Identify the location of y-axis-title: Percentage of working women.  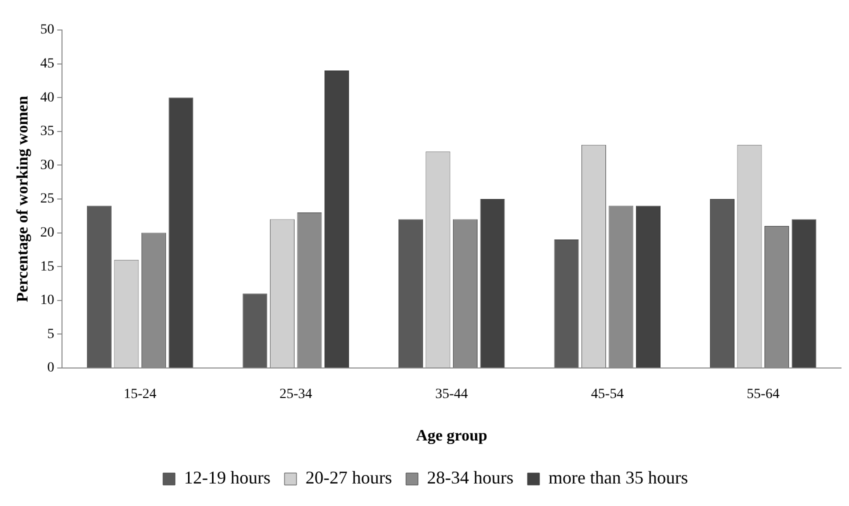
(23, 199).